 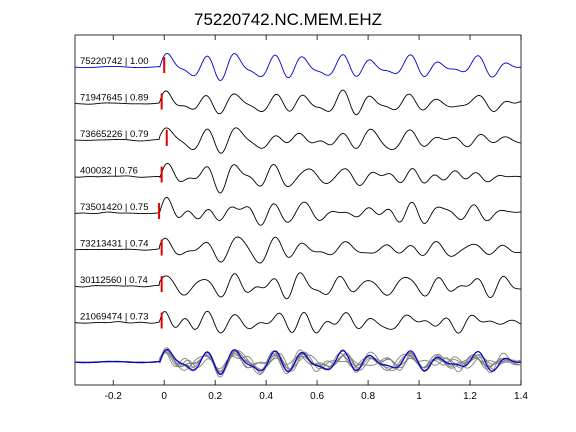 What do you see at coordinates (109, 171) in the screenshot?
I see `trace-label-400032: 400032 | 0.76` at bounding box center [109, 171].